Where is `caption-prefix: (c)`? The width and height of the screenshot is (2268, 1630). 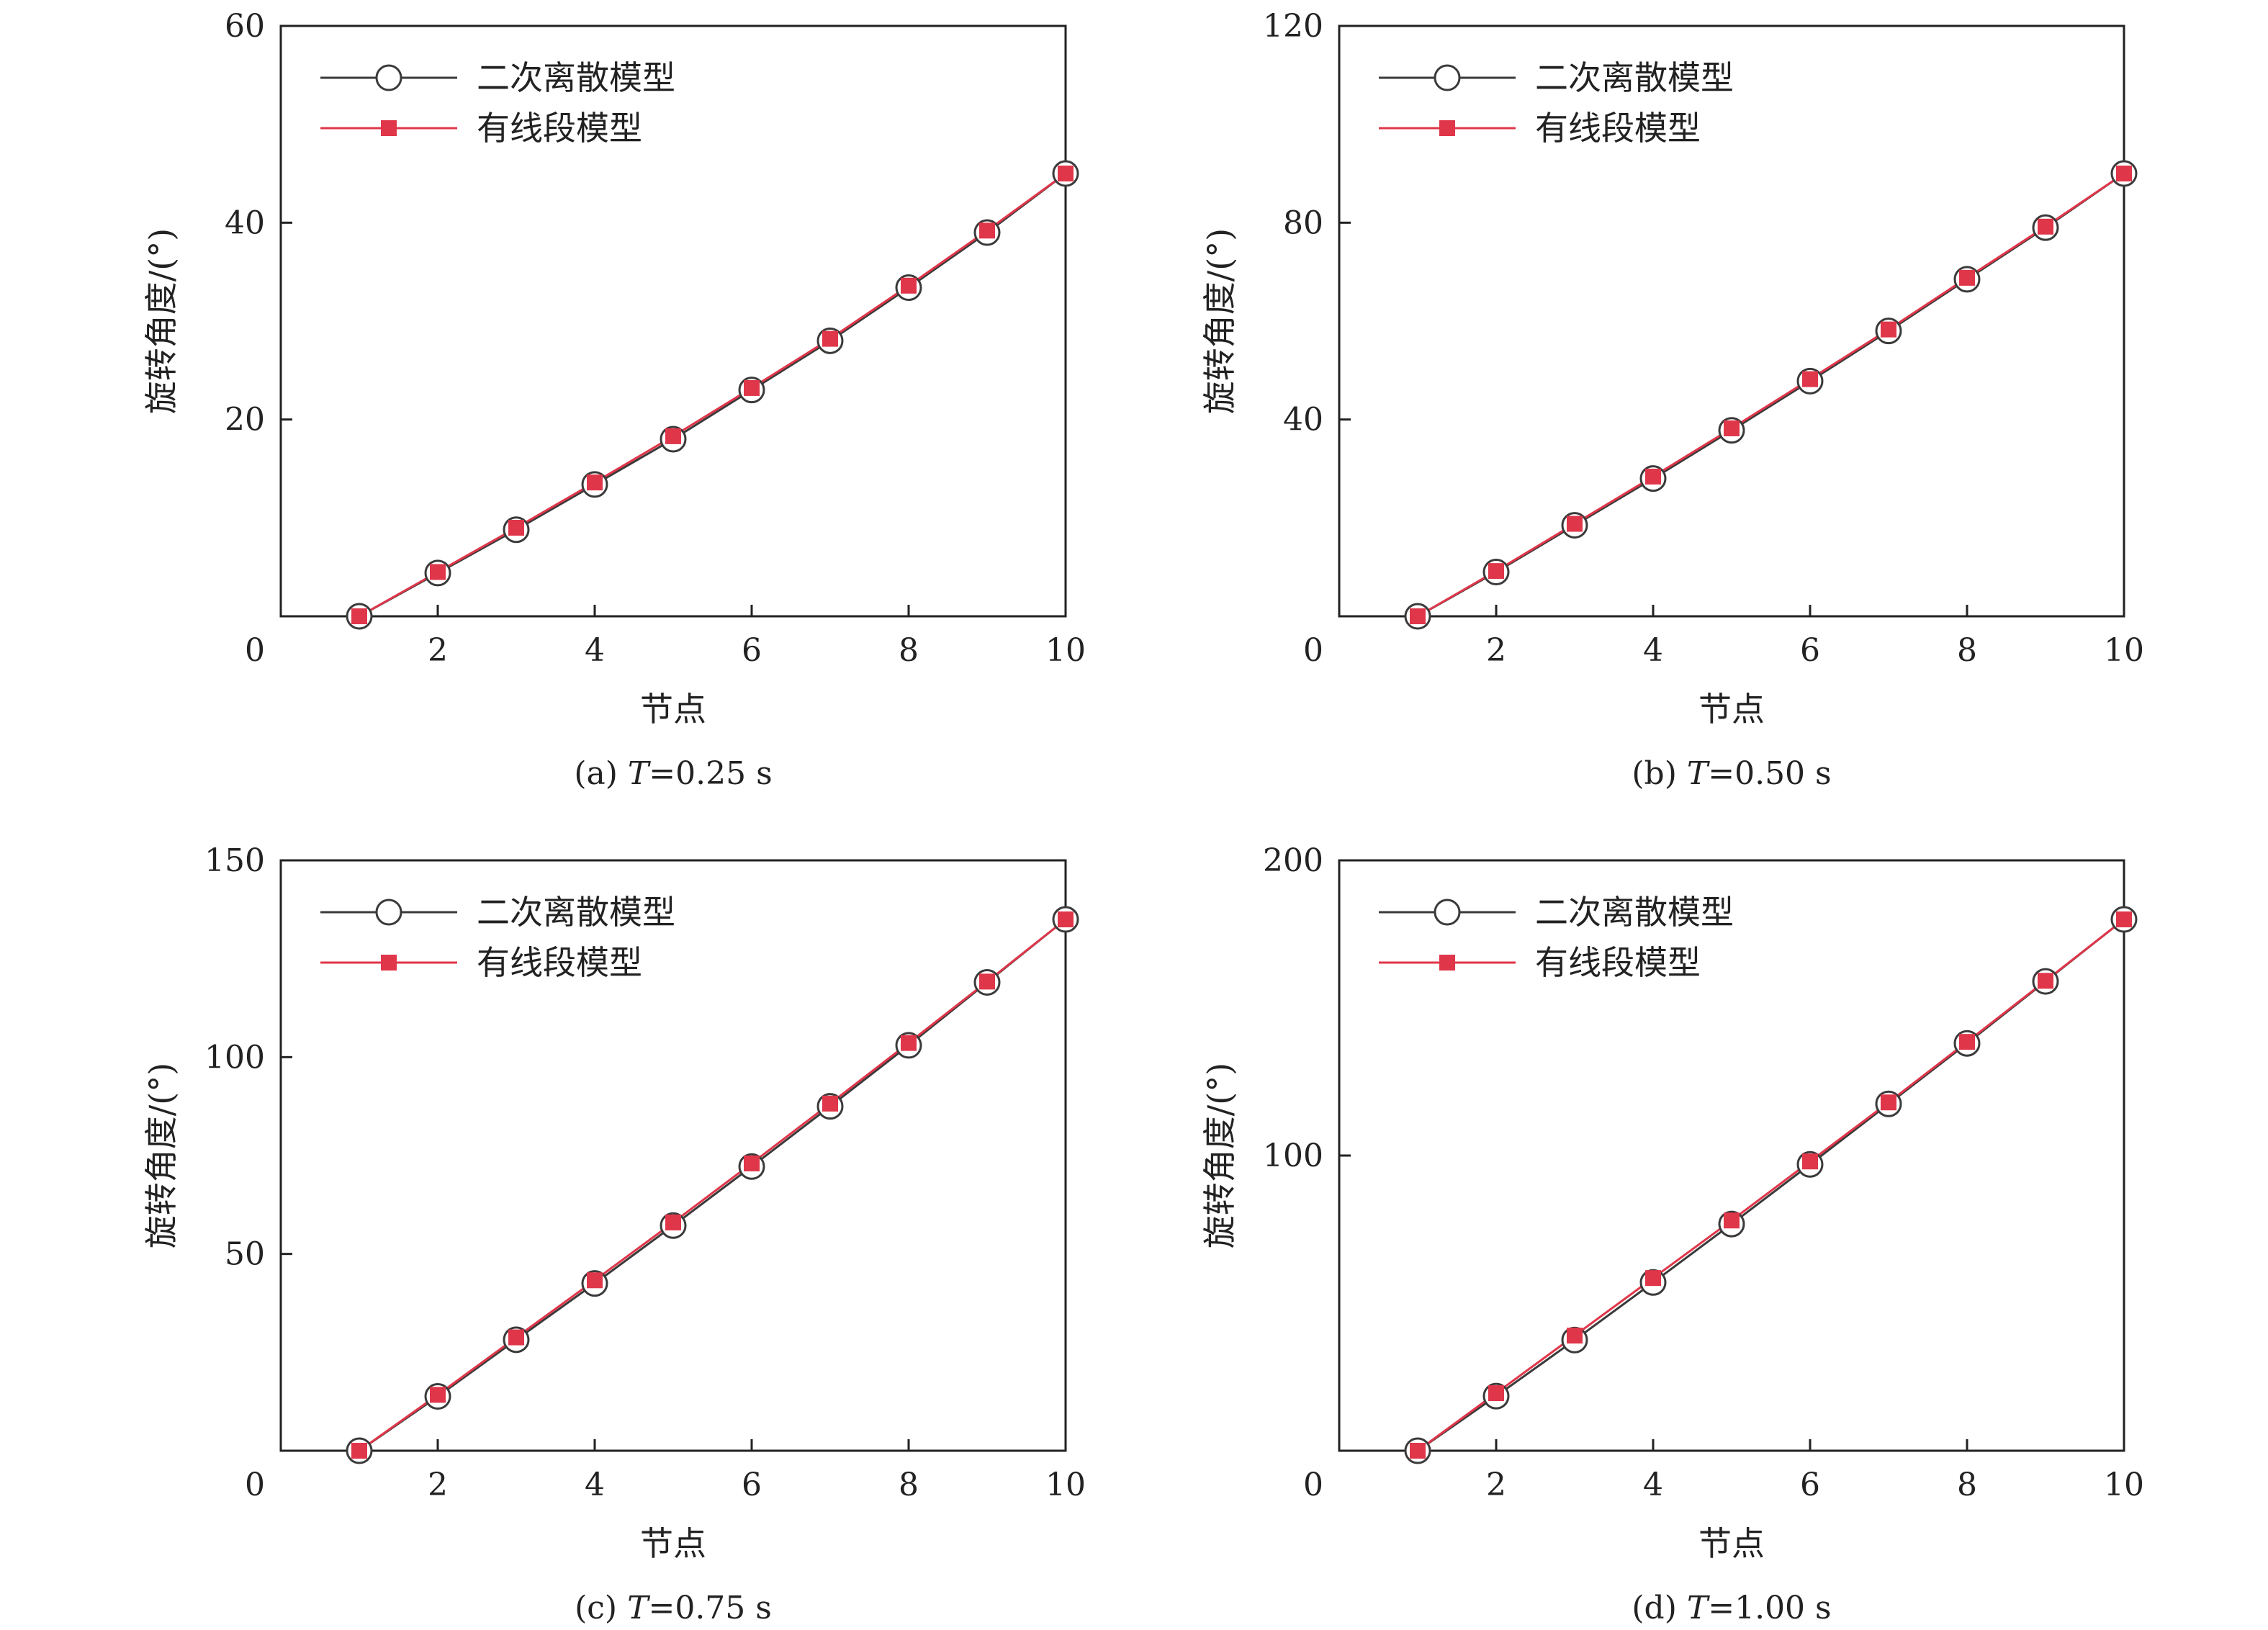
caption-prefix: (c) is located at coordinates (601, 1608).